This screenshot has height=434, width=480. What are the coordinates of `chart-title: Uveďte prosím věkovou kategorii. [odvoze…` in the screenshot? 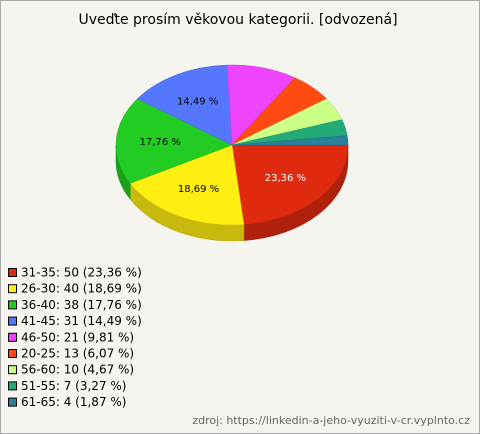 It's located at (237, 20).